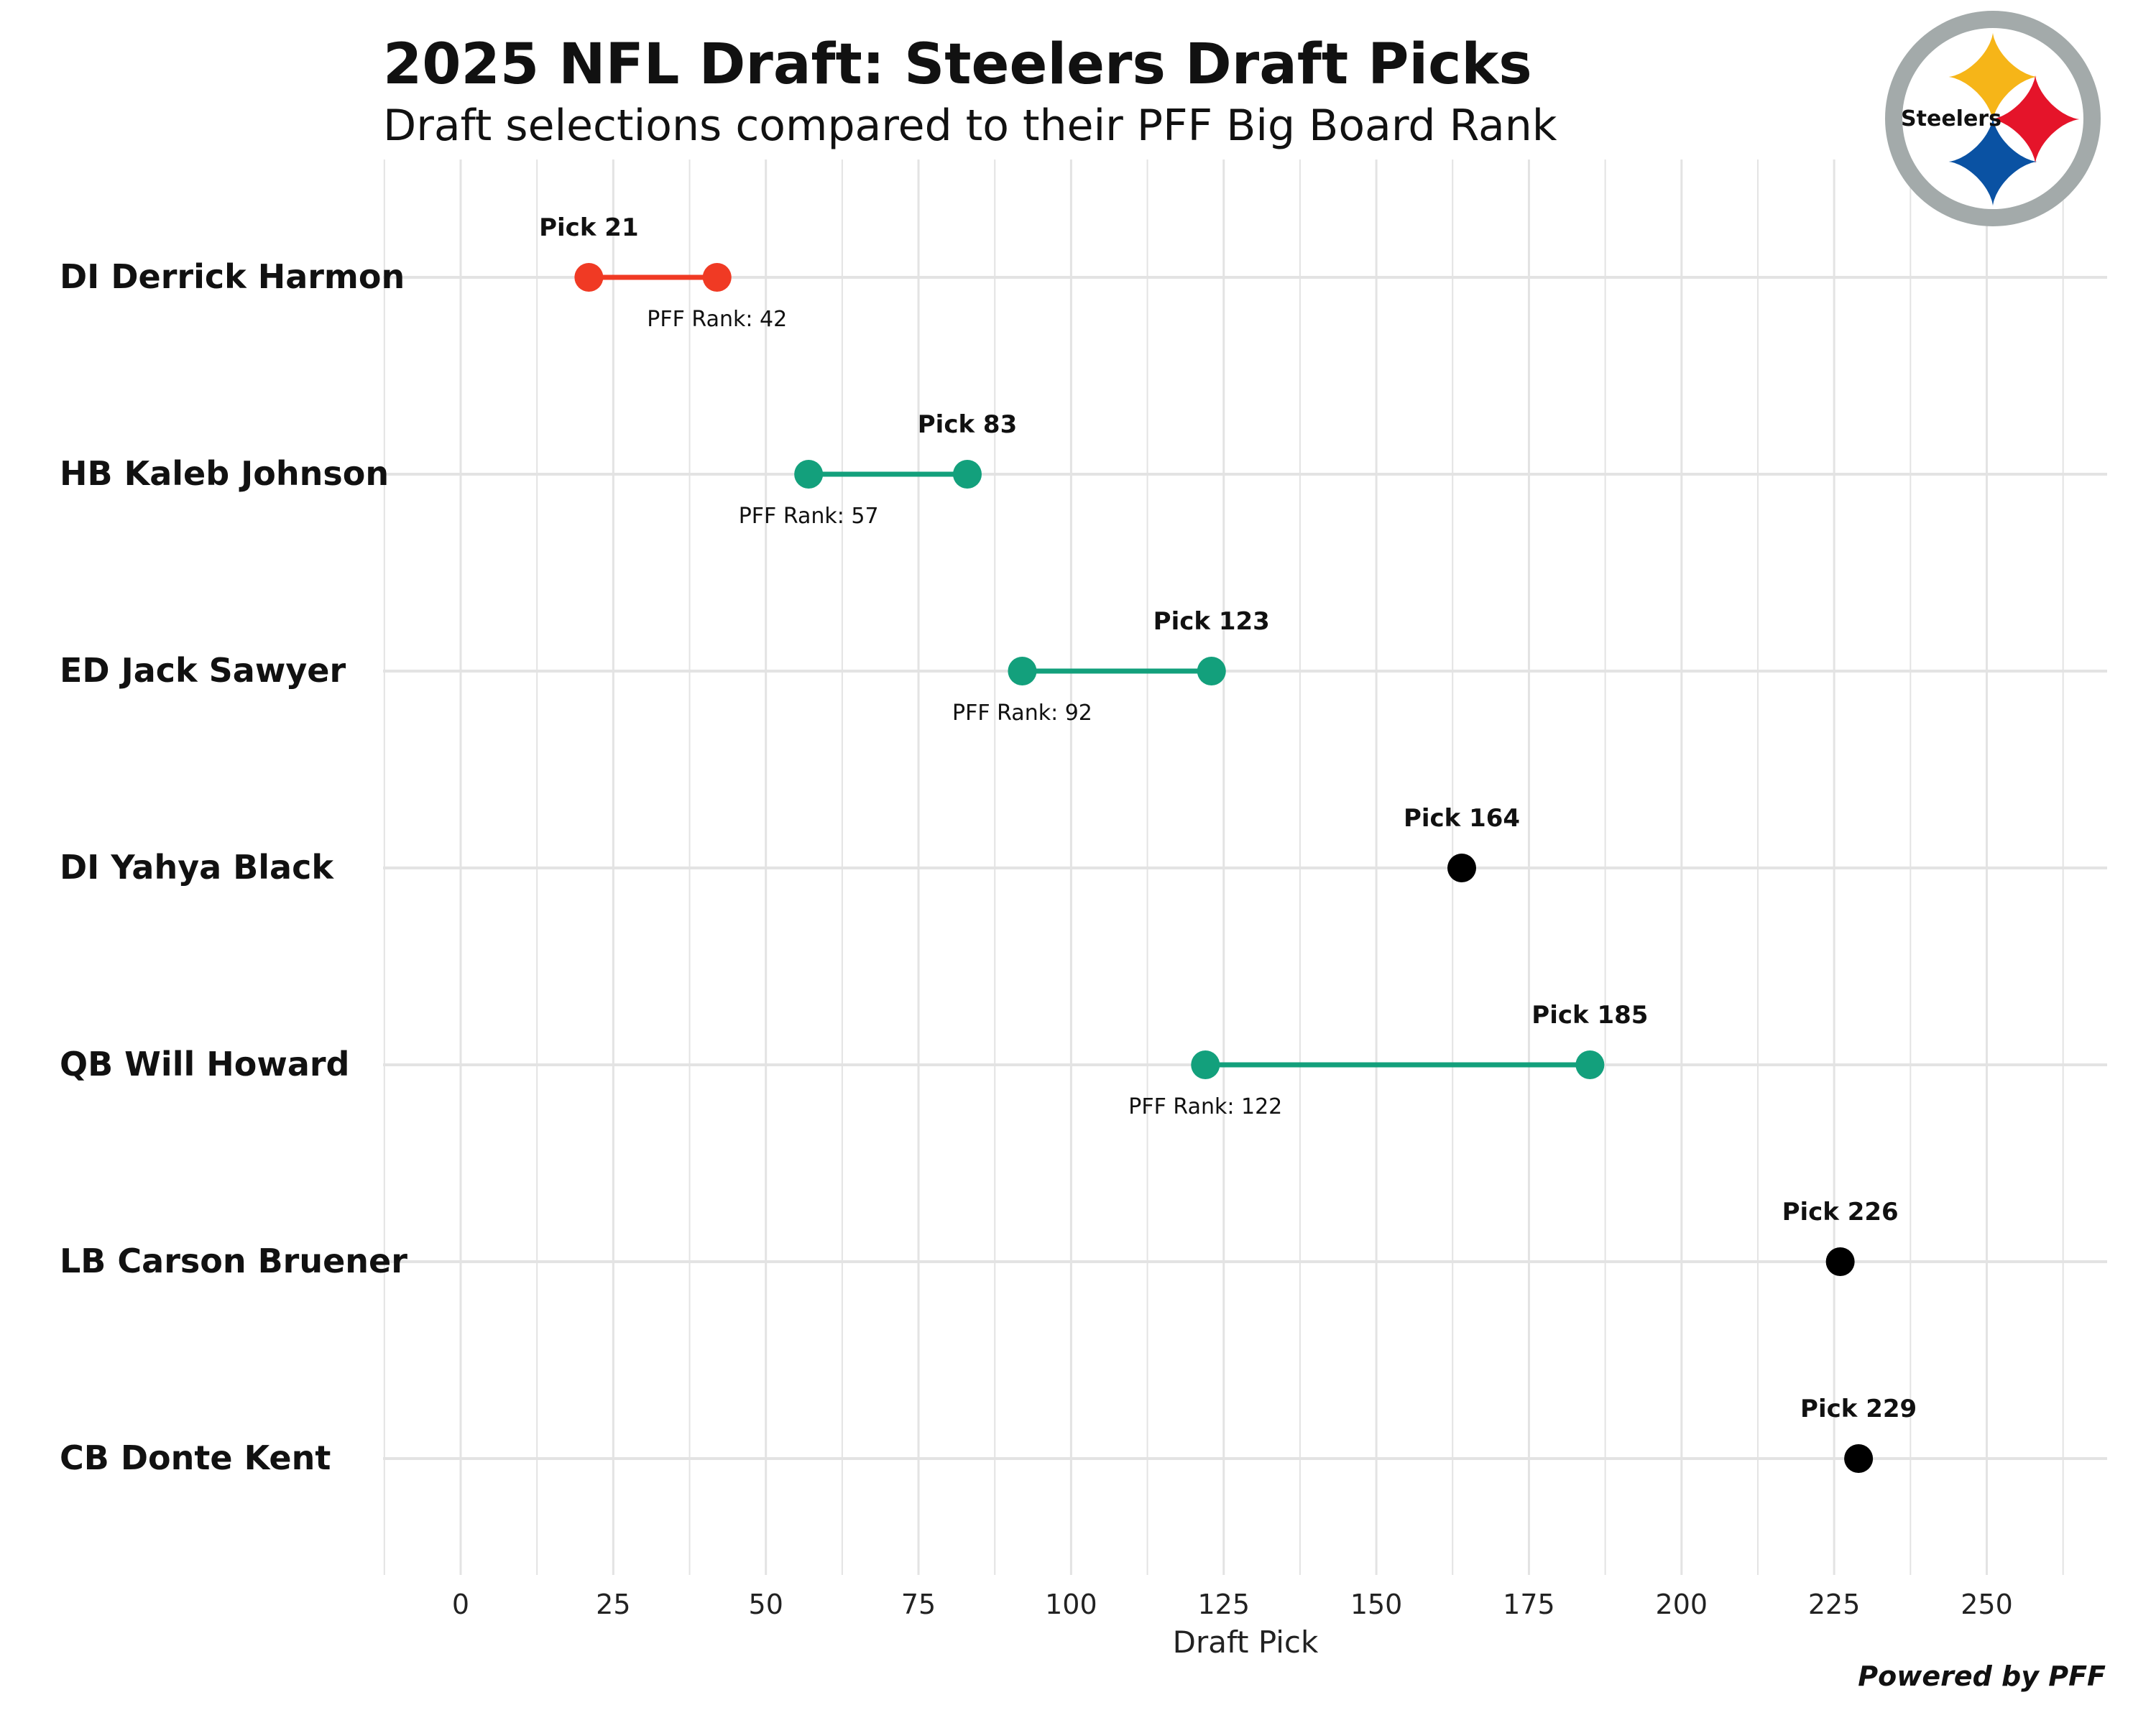 Image resolution: width=2156 pixels, height=1728 pixels. What do you see at coordinates (1590, 1015) in the screenshot?
I see `pick-label: Pick 185` at bounding box center [1590, 1015].